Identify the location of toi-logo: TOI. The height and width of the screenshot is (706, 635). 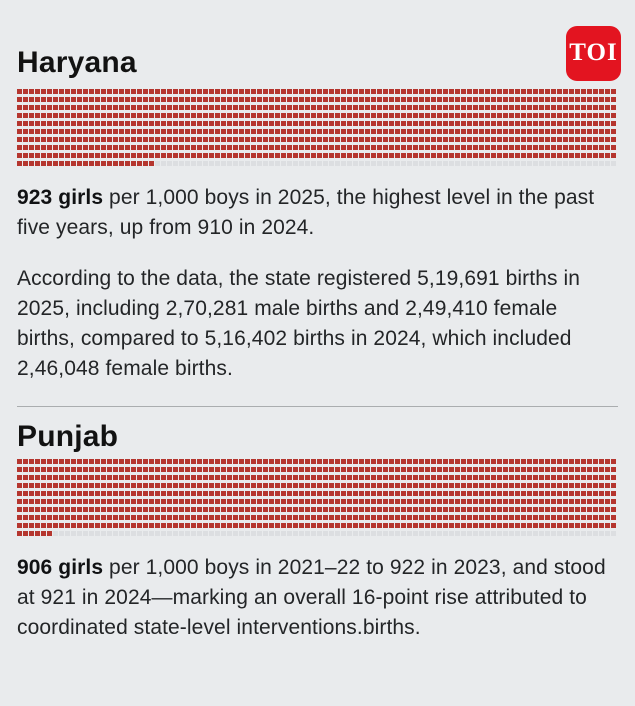
(593, 53).